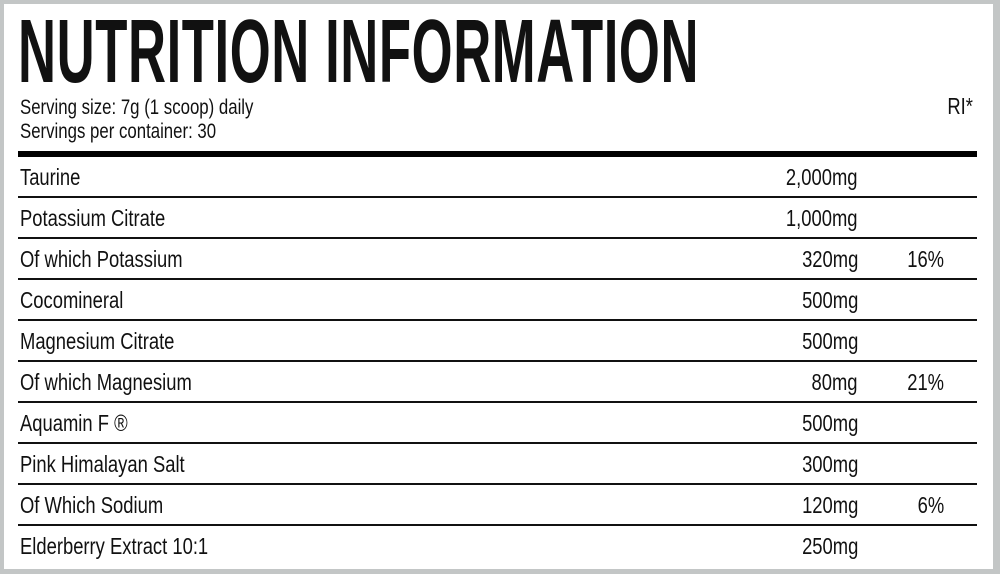 This screenshot has height=574, width=1000. I want to click on nutrient-name: Potassium Citrate, so click(93, 218).